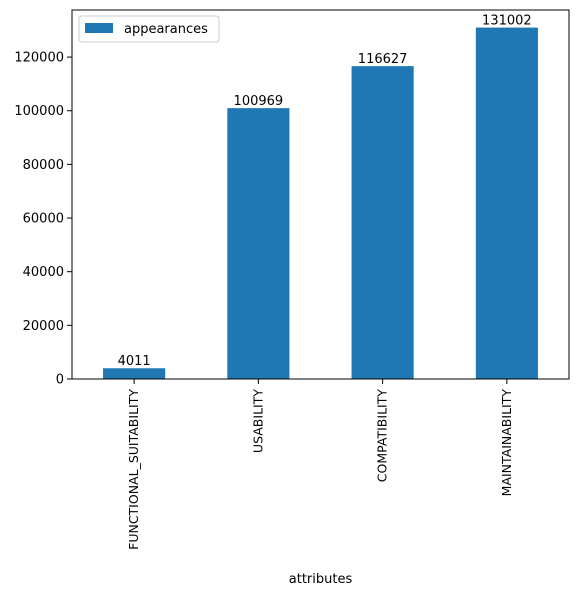 Image resolution: width=578 pixels, height=597 pixels. Describe the element at coordinates (321, 579) in the screenshot. I see `x-axis-label: attributes` at that location.